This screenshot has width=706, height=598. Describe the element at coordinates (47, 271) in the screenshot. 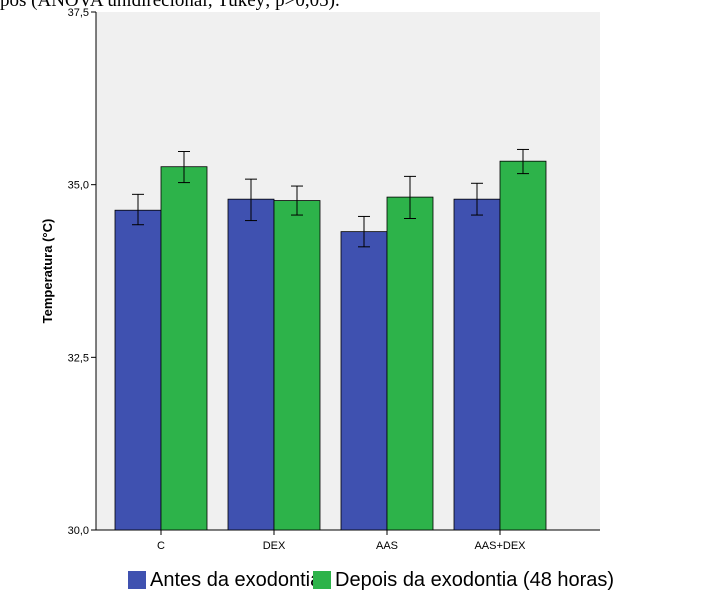

I see `y-axis-label: Temperatura (°C)` at that location.